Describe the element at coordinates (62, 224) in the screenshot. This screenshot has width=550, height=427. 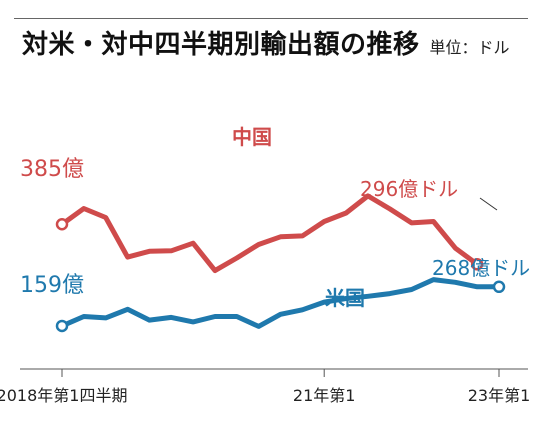
I see `china-start-marker` at that location.